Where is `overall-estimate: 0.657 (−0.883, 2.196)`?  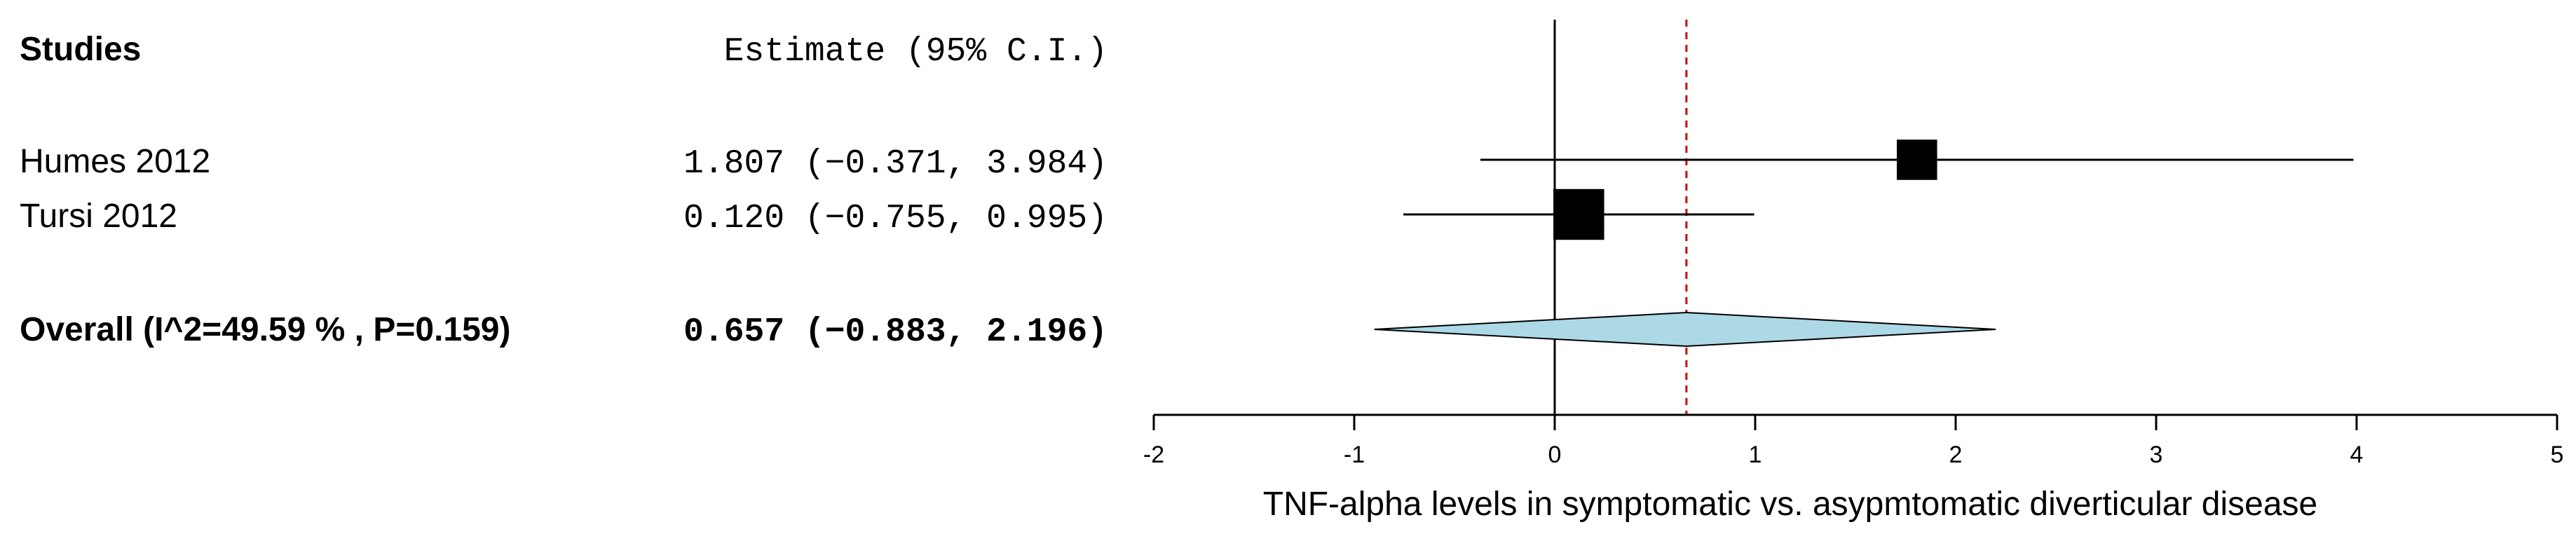 overall-estimate: 0.657 (−0.883, 2.196) is located at coordinates (895, 332).